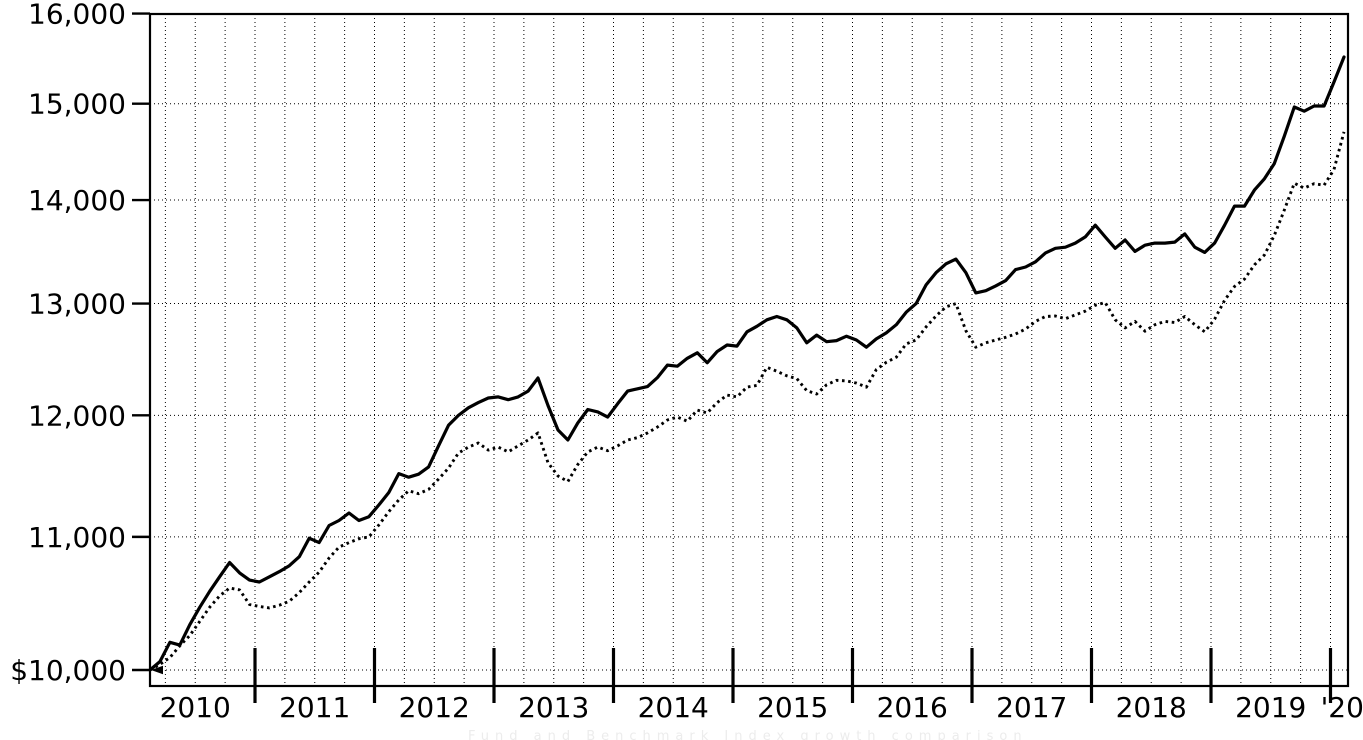 The width and height of the screenshot is (1363, 740). I want to click on x-axis-label-20: '20, so click(1342, 707).